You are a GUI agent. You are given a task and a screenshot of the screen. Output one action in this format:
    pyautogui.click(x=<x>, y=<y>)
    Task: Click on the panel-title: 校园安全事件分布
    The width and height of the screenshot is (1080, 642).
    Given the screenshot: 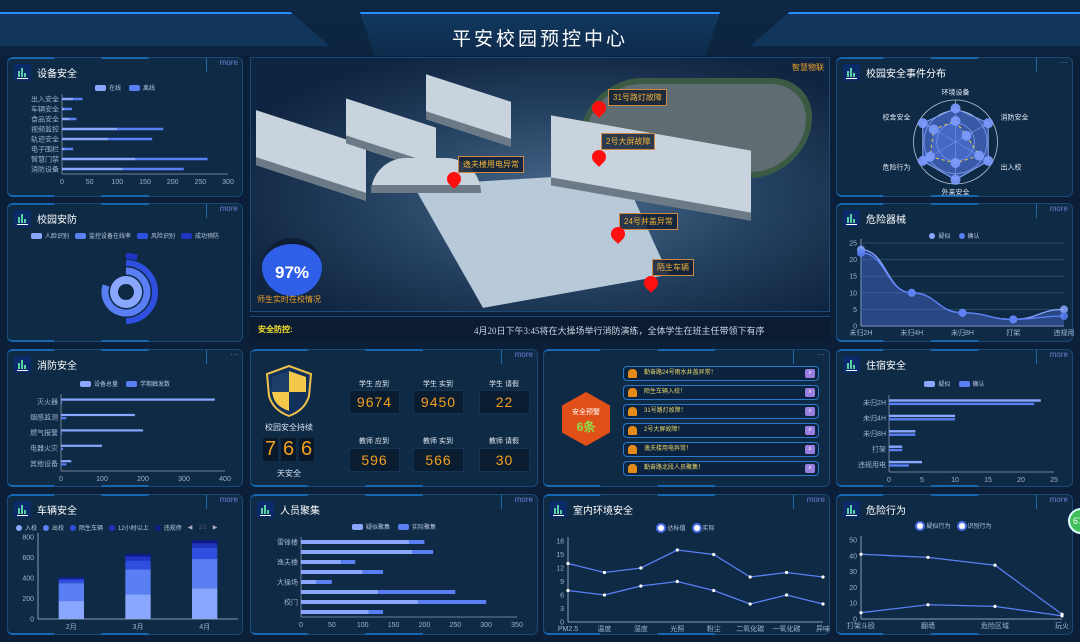 What is the action you would take?
    pyautogui.click(x=906, y=74)
    